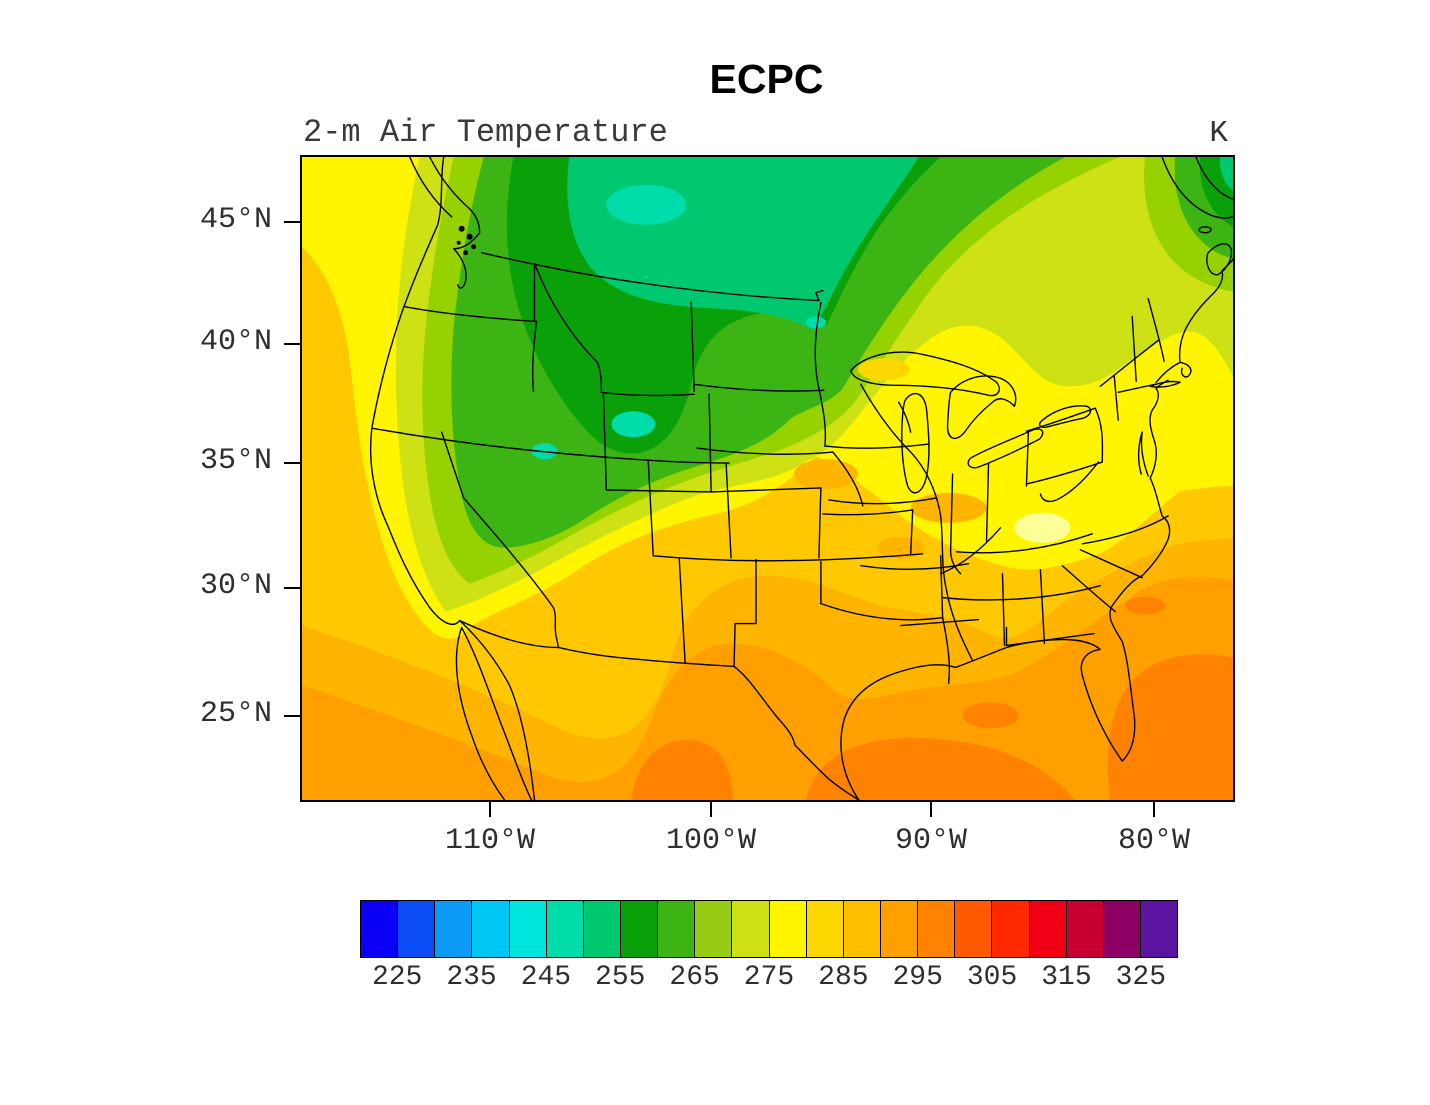 The image size is (1430, 1105). I want to click on ohio-river, so click(970, 551).